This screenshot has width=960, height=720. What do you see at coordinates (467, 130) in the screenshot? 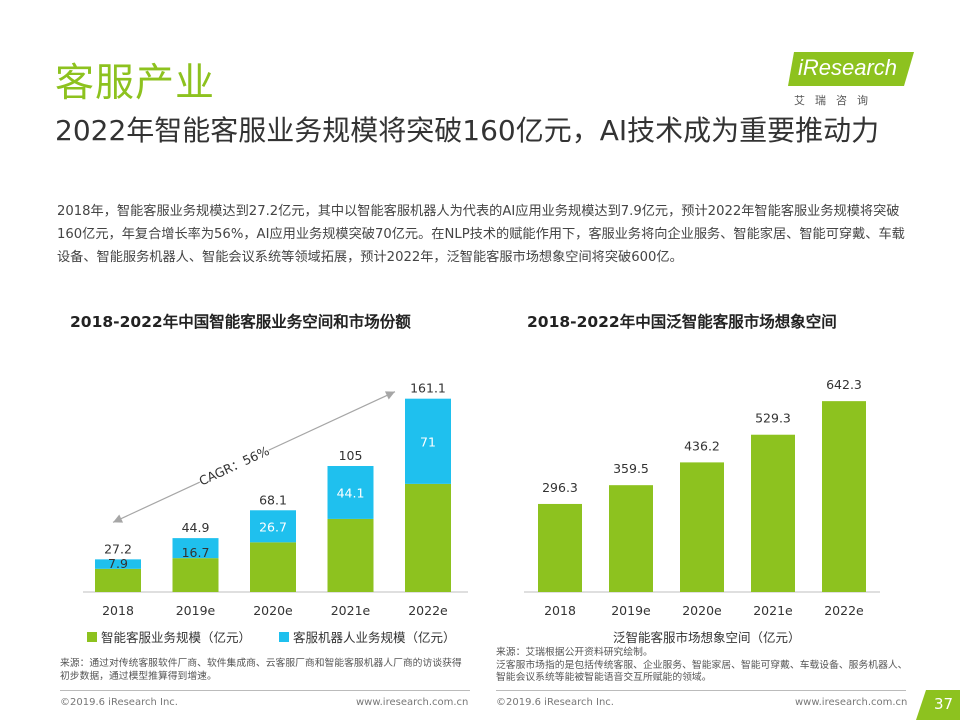
I see `page-title: 2022年智能客服业务规模将突破160亿元，AI技术成为重要推动力` at bounding box center [467, 130].